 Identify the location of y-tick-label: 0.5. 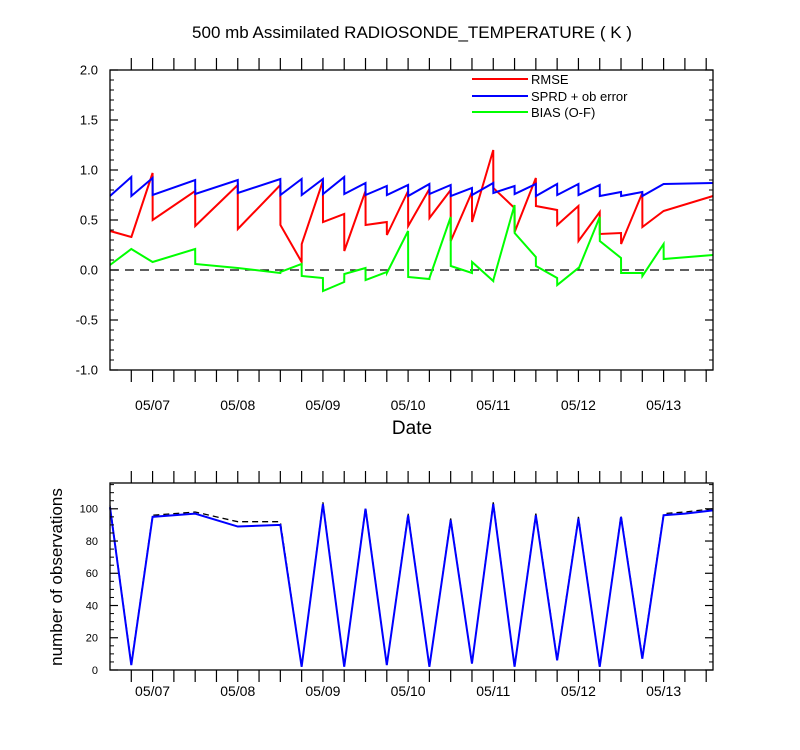
(89, 220).